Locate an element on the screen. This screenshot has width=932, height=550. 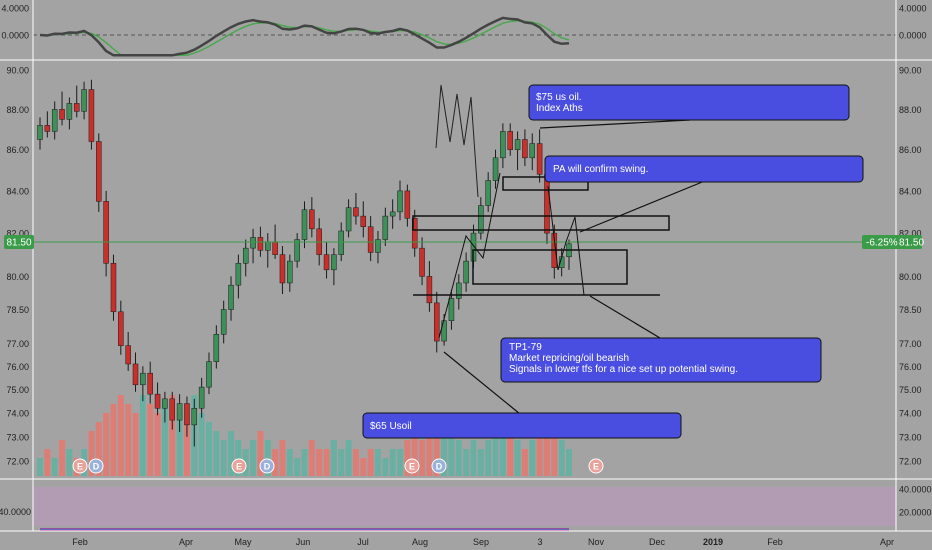
top-oscillator-pane is located at coordinates (464, 36).